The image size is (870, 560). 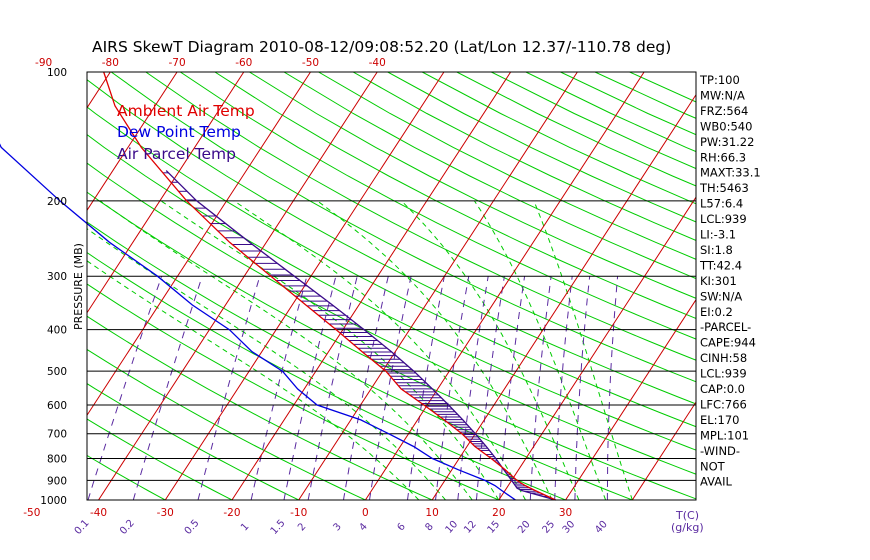 What do you see at coordinates (723, 157) in the screenshot?
I see `index-label: RH:66.3` at bounding box center [723, 157].